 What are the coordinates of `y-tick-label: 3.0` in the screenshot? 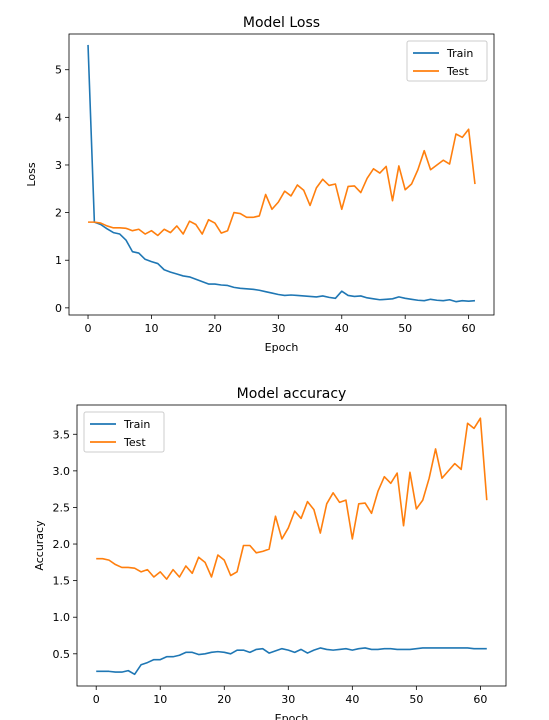 It's located at (62, 471).